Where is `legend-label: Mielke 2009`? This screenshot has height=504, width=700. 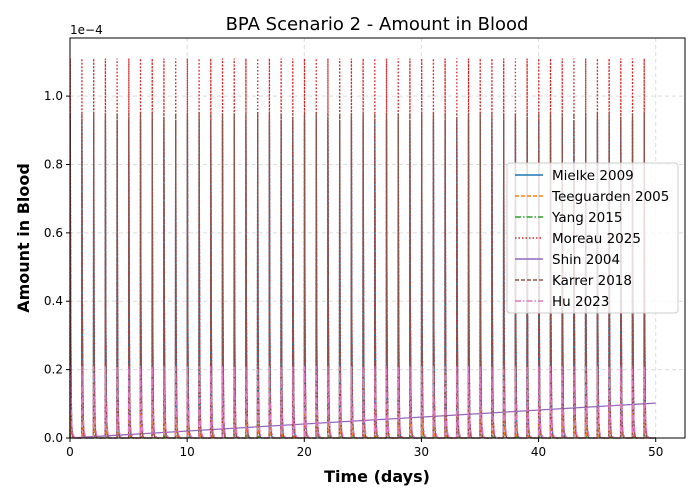 legend-label: Mielke 2009 is located at coordinates (593, 176).